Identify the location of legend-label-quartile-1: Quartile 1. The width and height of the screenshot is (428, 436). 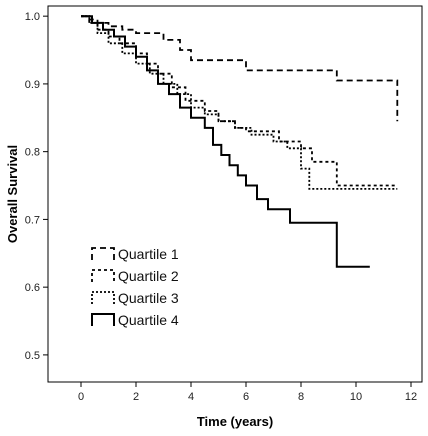
(148, 254).